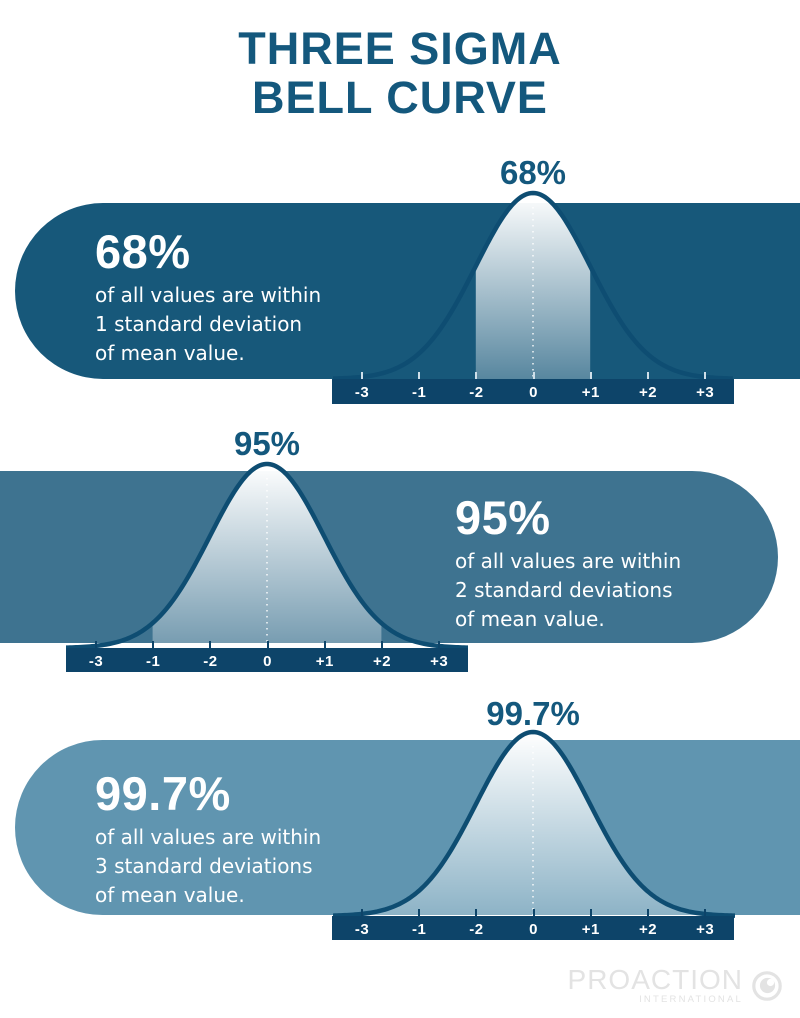  I want to click on peak-label-68: 68%, so click(533, 172).